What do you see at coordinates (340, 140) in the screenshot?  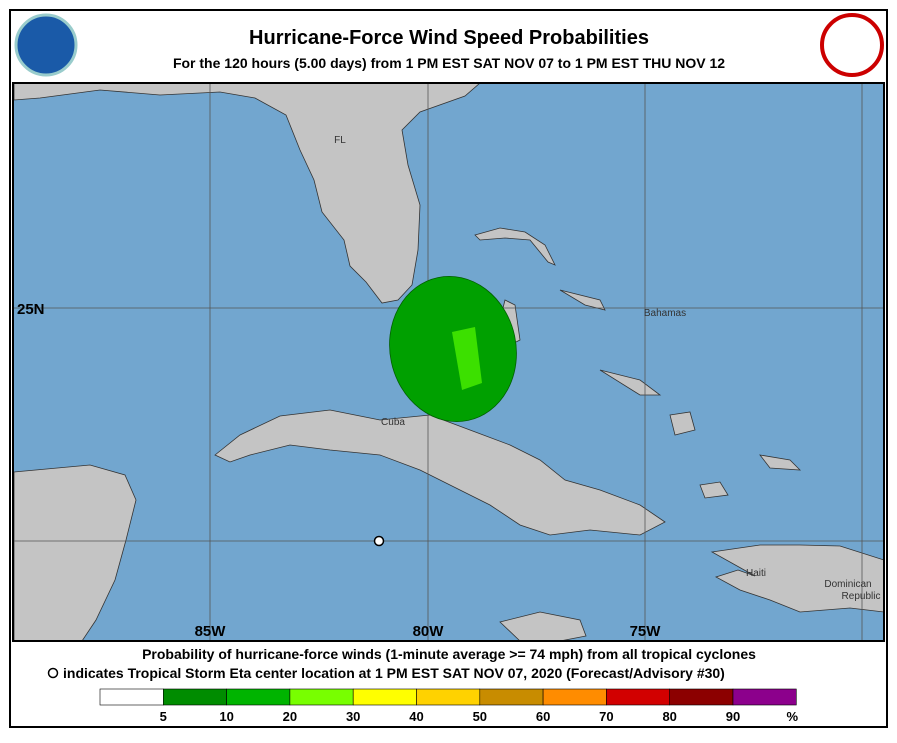 I see `place-label: FL` at bounding box center [340, 140].